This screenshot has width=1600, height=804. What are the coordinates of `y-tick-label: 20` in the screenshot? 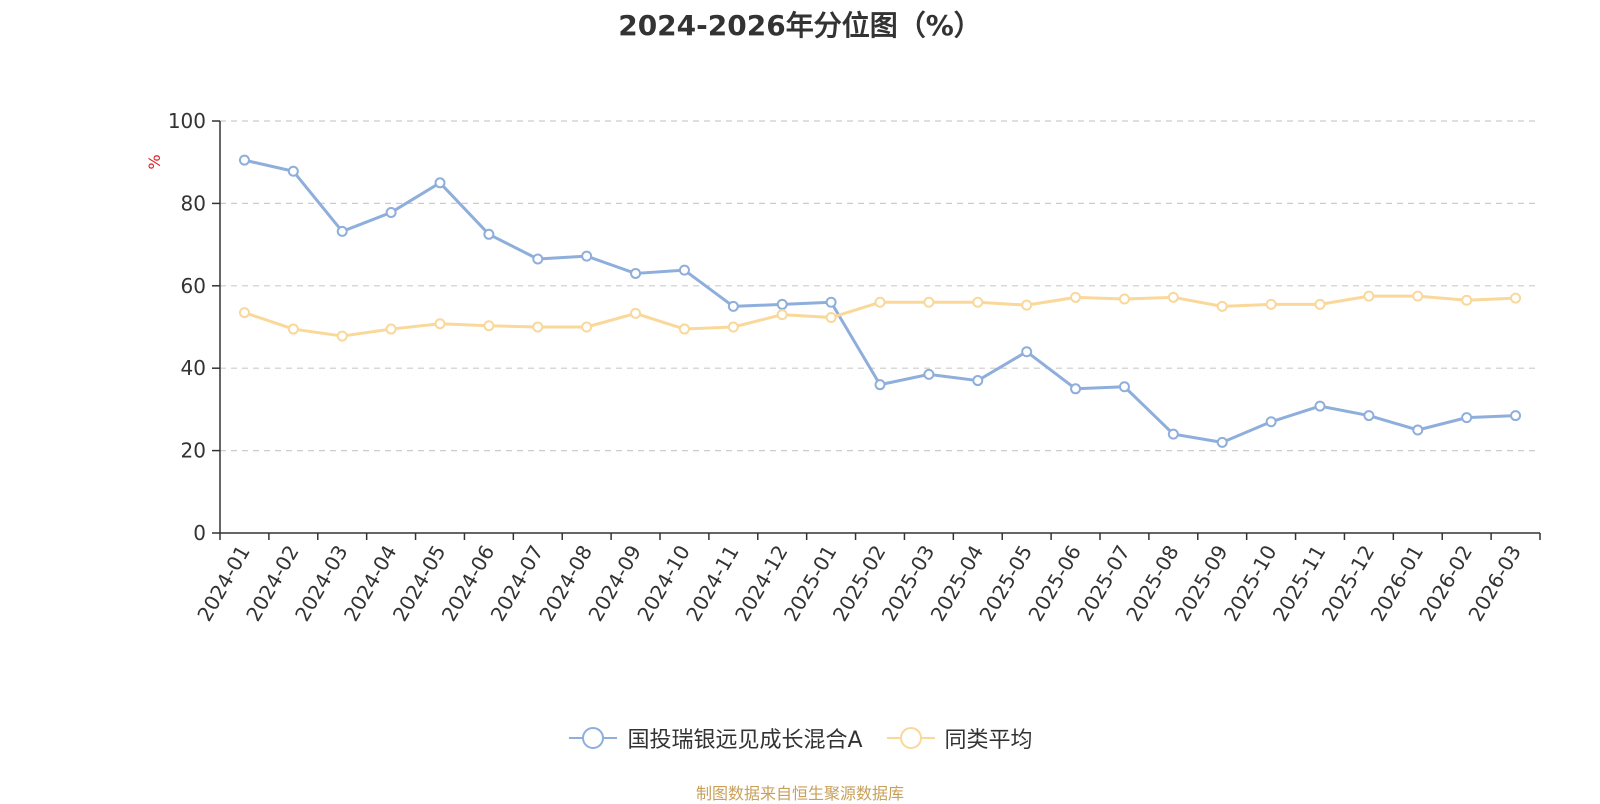 It's located at (193, 451).